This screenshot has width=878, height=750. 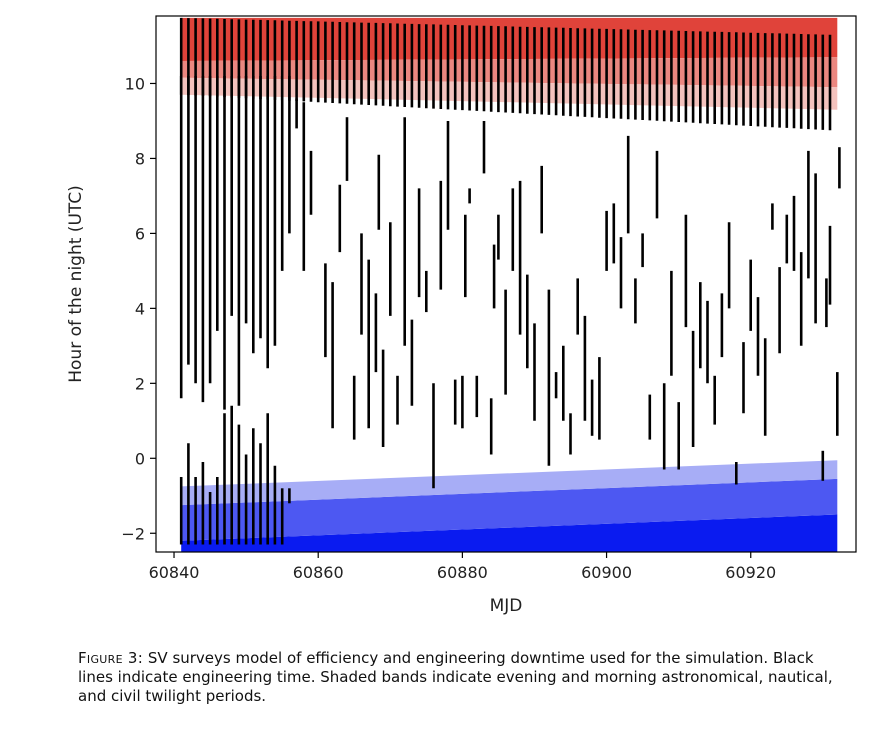 What do you see at coordinates (750, 572) in the screenshot?
I see `x-tick-label: 60920` at bounding box center [750, 572].